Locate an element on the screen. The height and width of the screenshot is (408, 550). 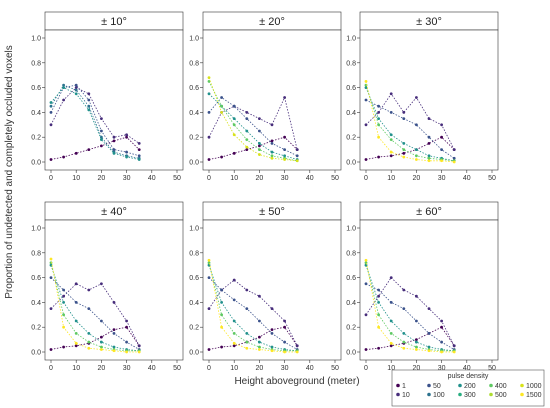
x-tick-label: 40 is located at coordinates (310, 368).